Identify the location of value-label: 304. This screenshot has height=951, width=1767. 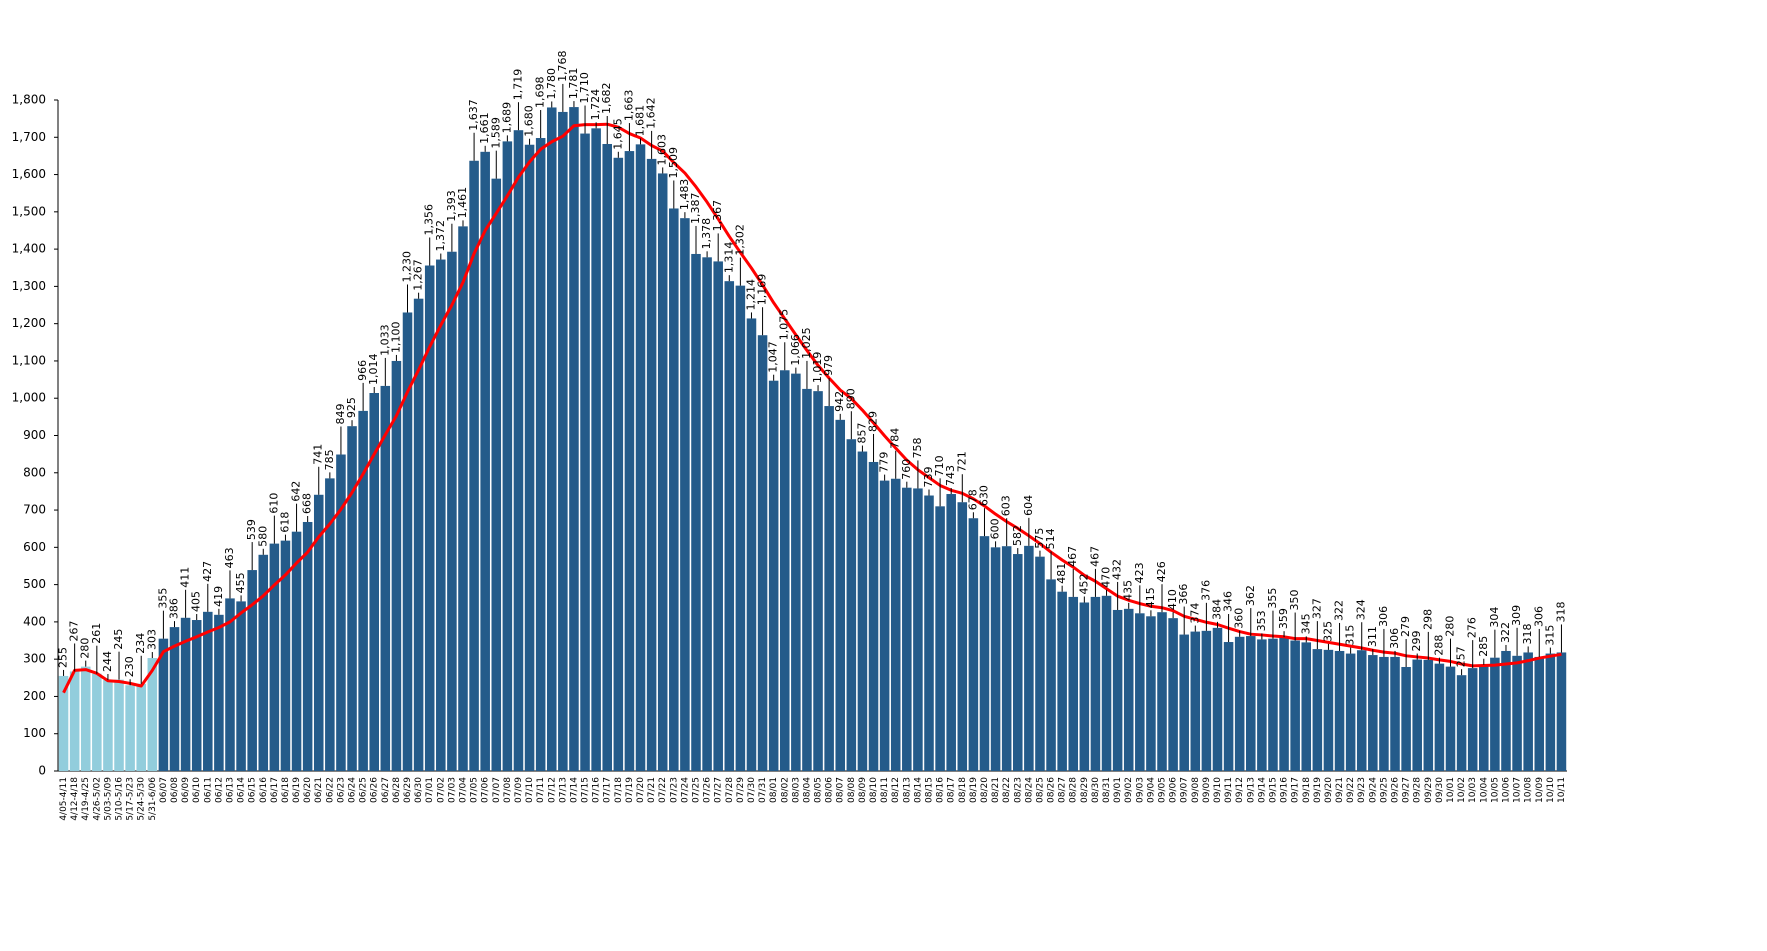
(1494, 617).